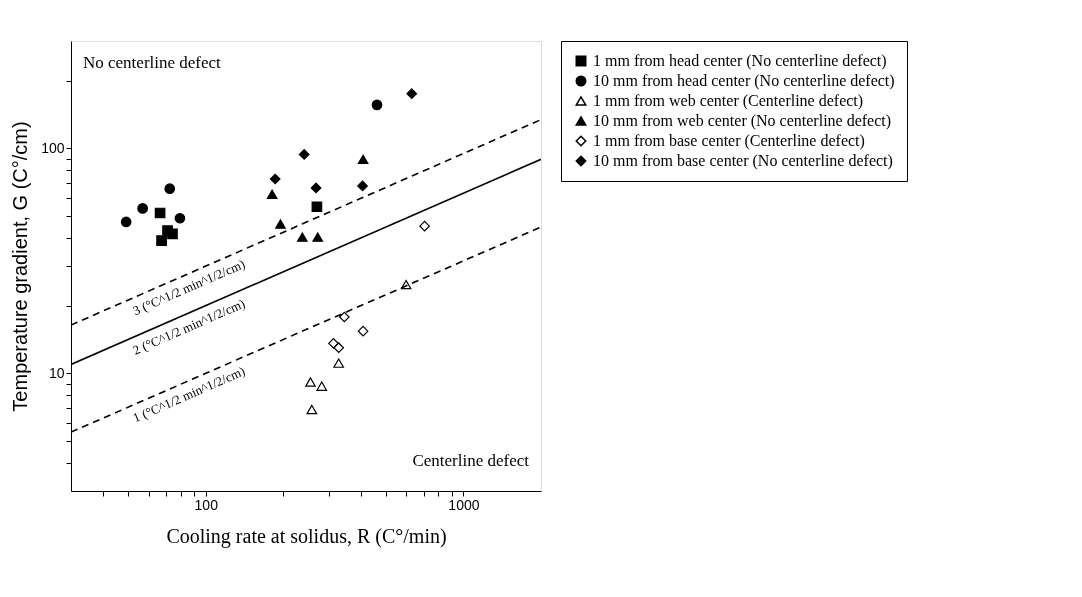 The height and width of the screenshot is (597, 1082). Describe the element at coordinates (742, 121) in the screenshot. I see `legend-label: 10 mm from web center (No centerline defect)` at that location.